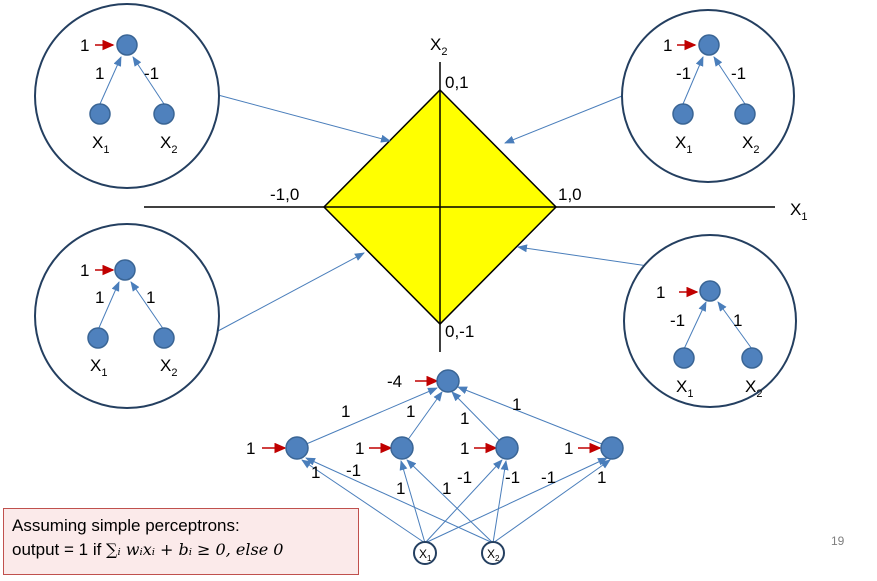 The width and height of the screenshot is (877, 581). Describe the element at coordinates (563, 119) in the screenshot. I see `pointer-arrow-top-right` at that location.